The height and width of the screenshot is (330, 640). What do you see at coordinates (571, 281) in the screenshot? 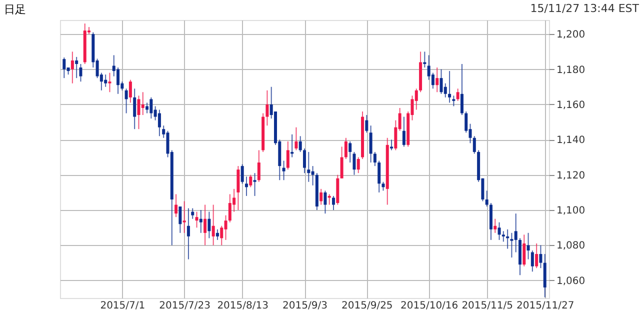
I see `y-tick-label: 1,060` at bounding box center [571, 281].